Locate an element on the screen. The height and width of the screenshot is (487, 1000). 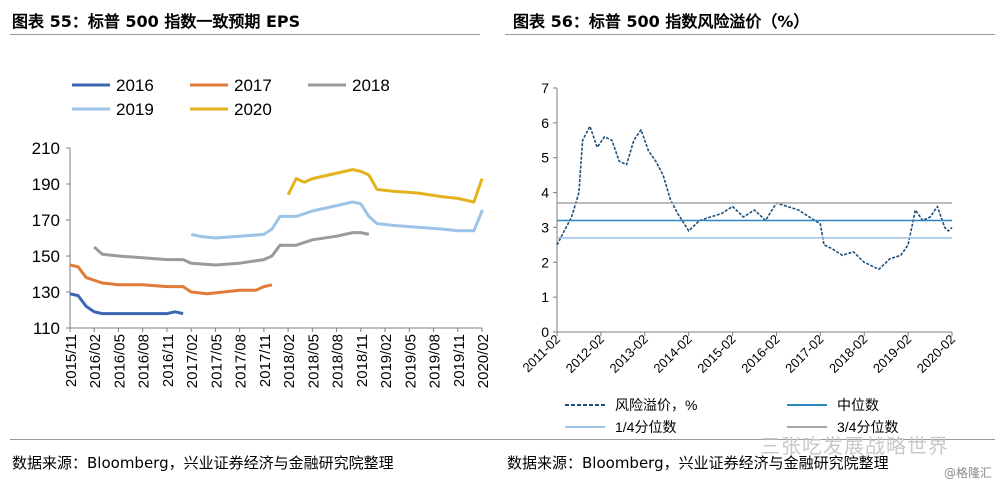
x-tick-label: 2016/11 is located at coordinates (168, 360).